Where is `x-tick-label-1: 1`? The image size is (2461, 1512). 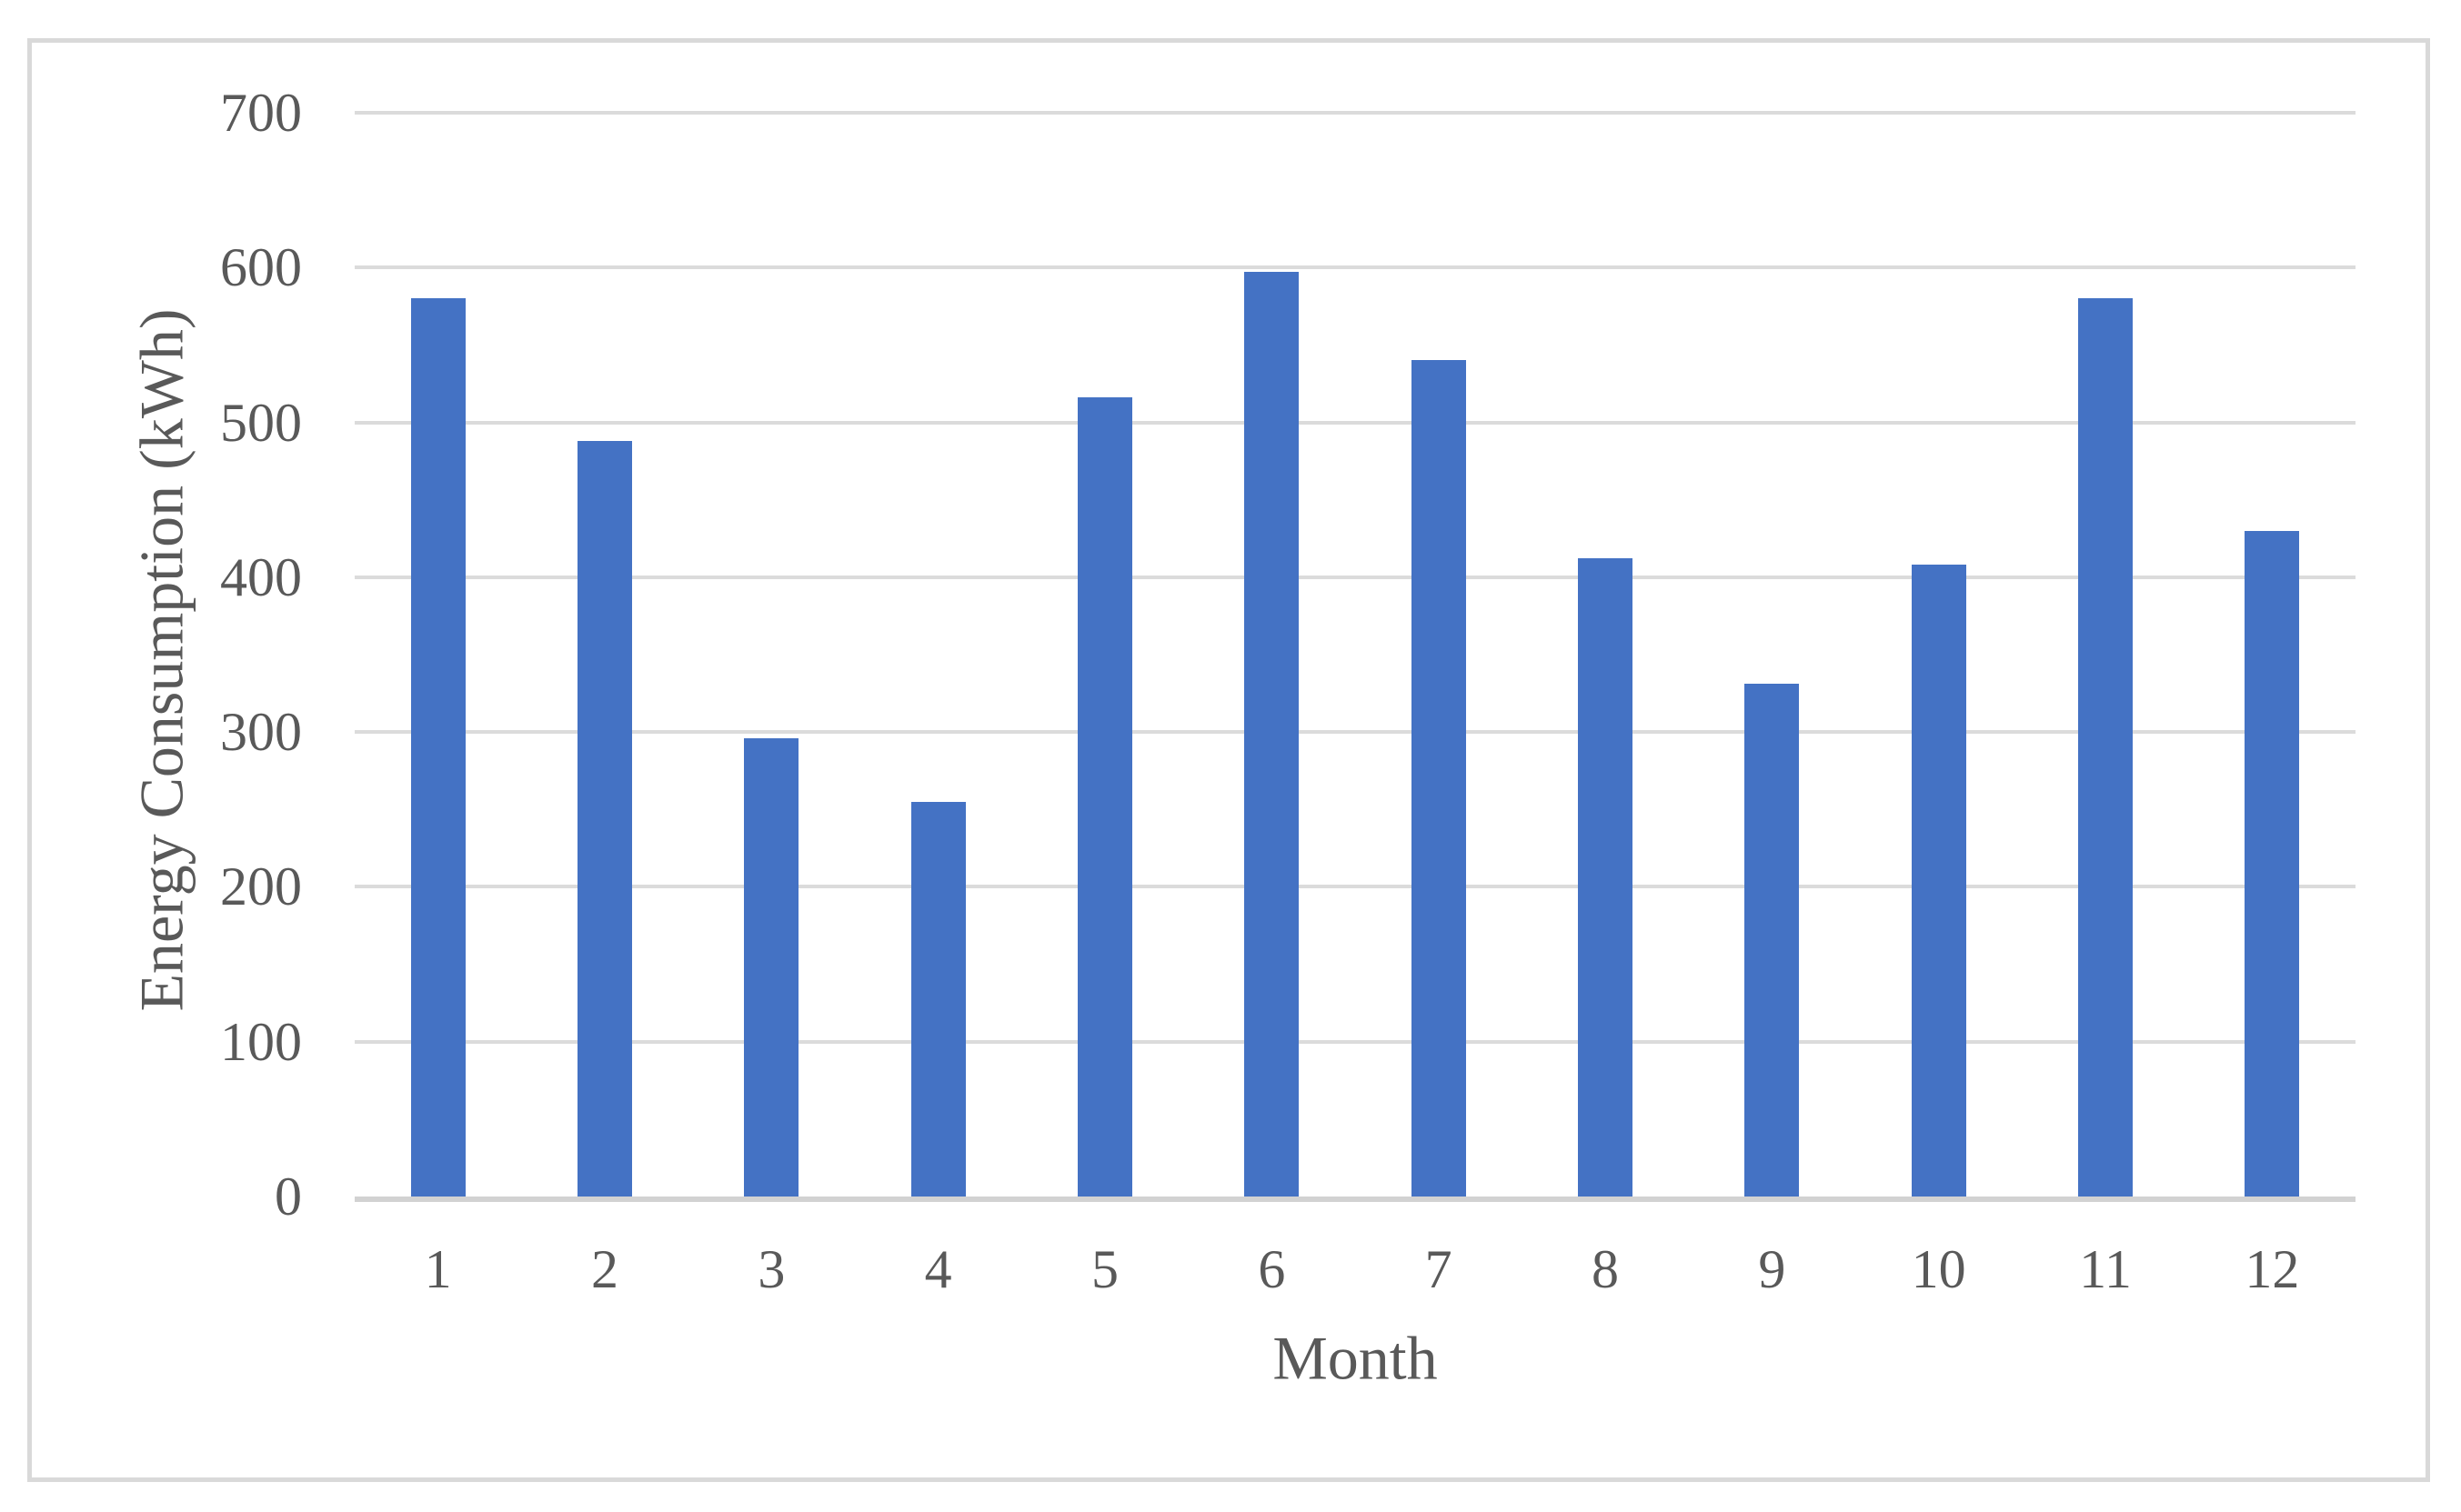 x-tick-label-1: 1 is located at coordinates (438, 1269).